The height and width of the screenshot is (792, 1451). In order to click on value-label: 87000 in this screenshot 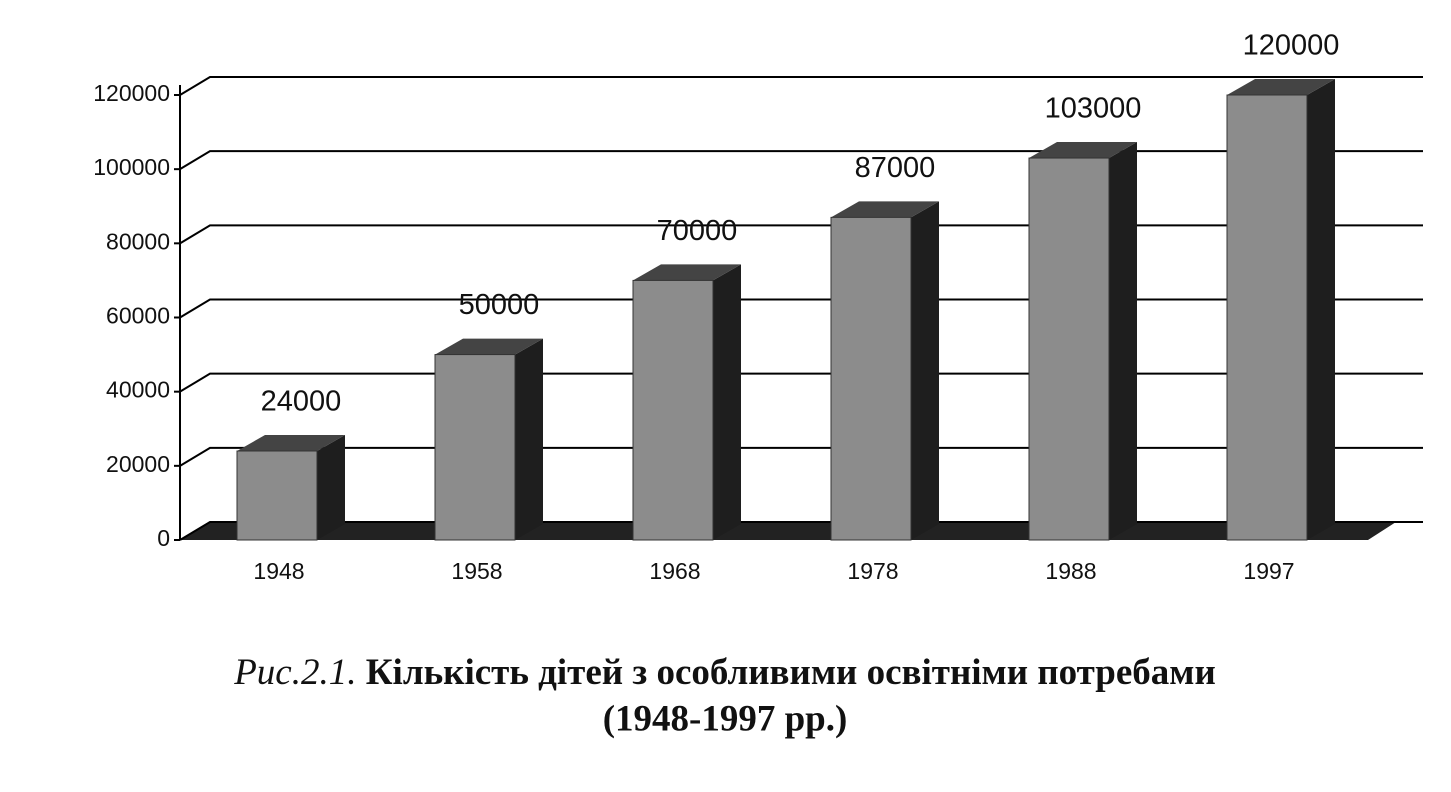, I will do `click(895, 168)`.